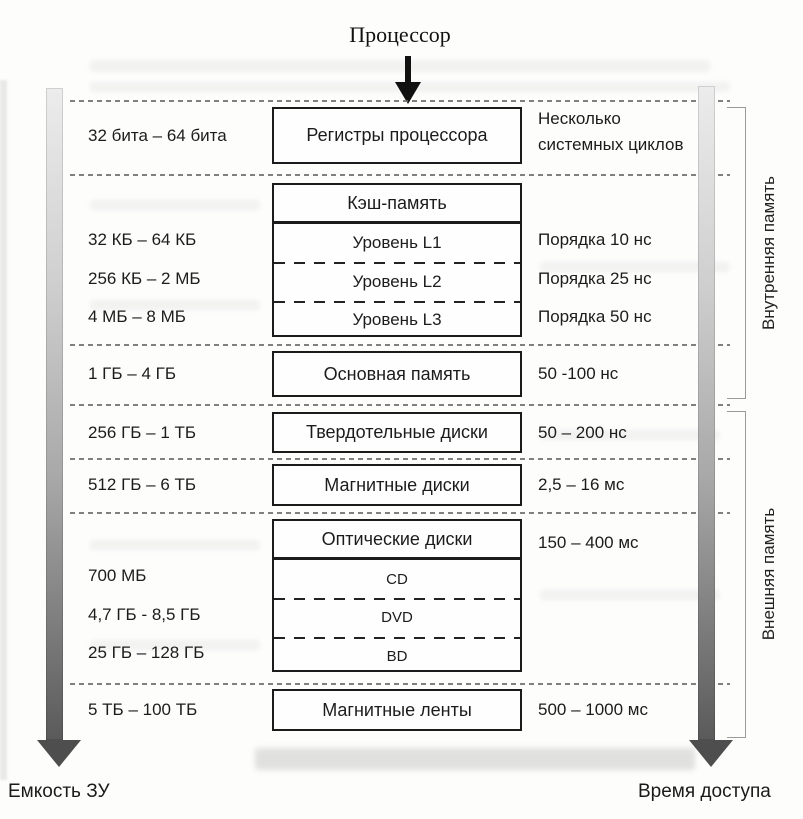 The image size is (803, 819). What do you see at coordinates (400, 34) in the screenshot?
I see `processor-label: Процессор` at bounding box center [400, 34].